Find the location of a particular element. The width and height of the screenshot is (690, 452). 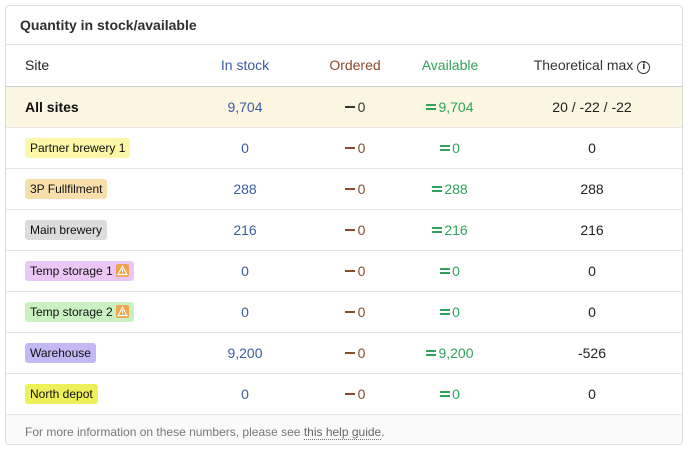

site-badge: Temp storage 1 is located at coordinates (79, 270).